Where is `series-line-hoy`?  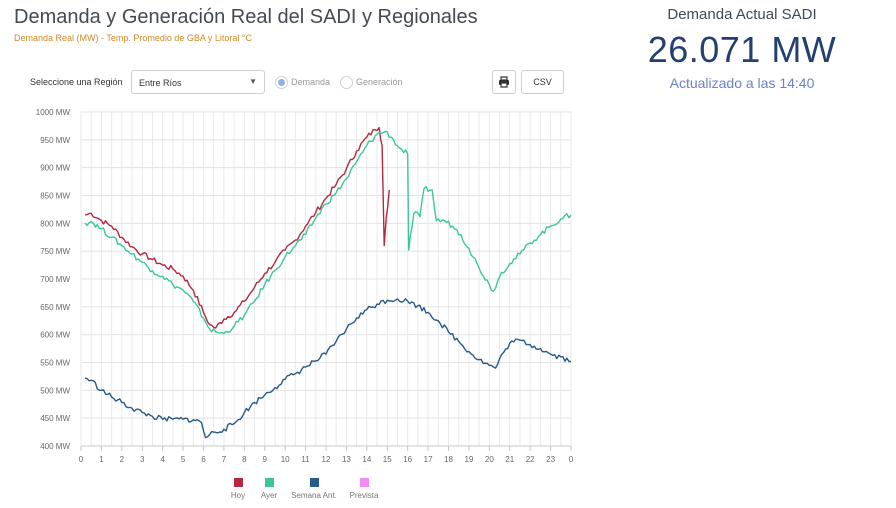
series-line-hoy is located at coordinates (237, 227).